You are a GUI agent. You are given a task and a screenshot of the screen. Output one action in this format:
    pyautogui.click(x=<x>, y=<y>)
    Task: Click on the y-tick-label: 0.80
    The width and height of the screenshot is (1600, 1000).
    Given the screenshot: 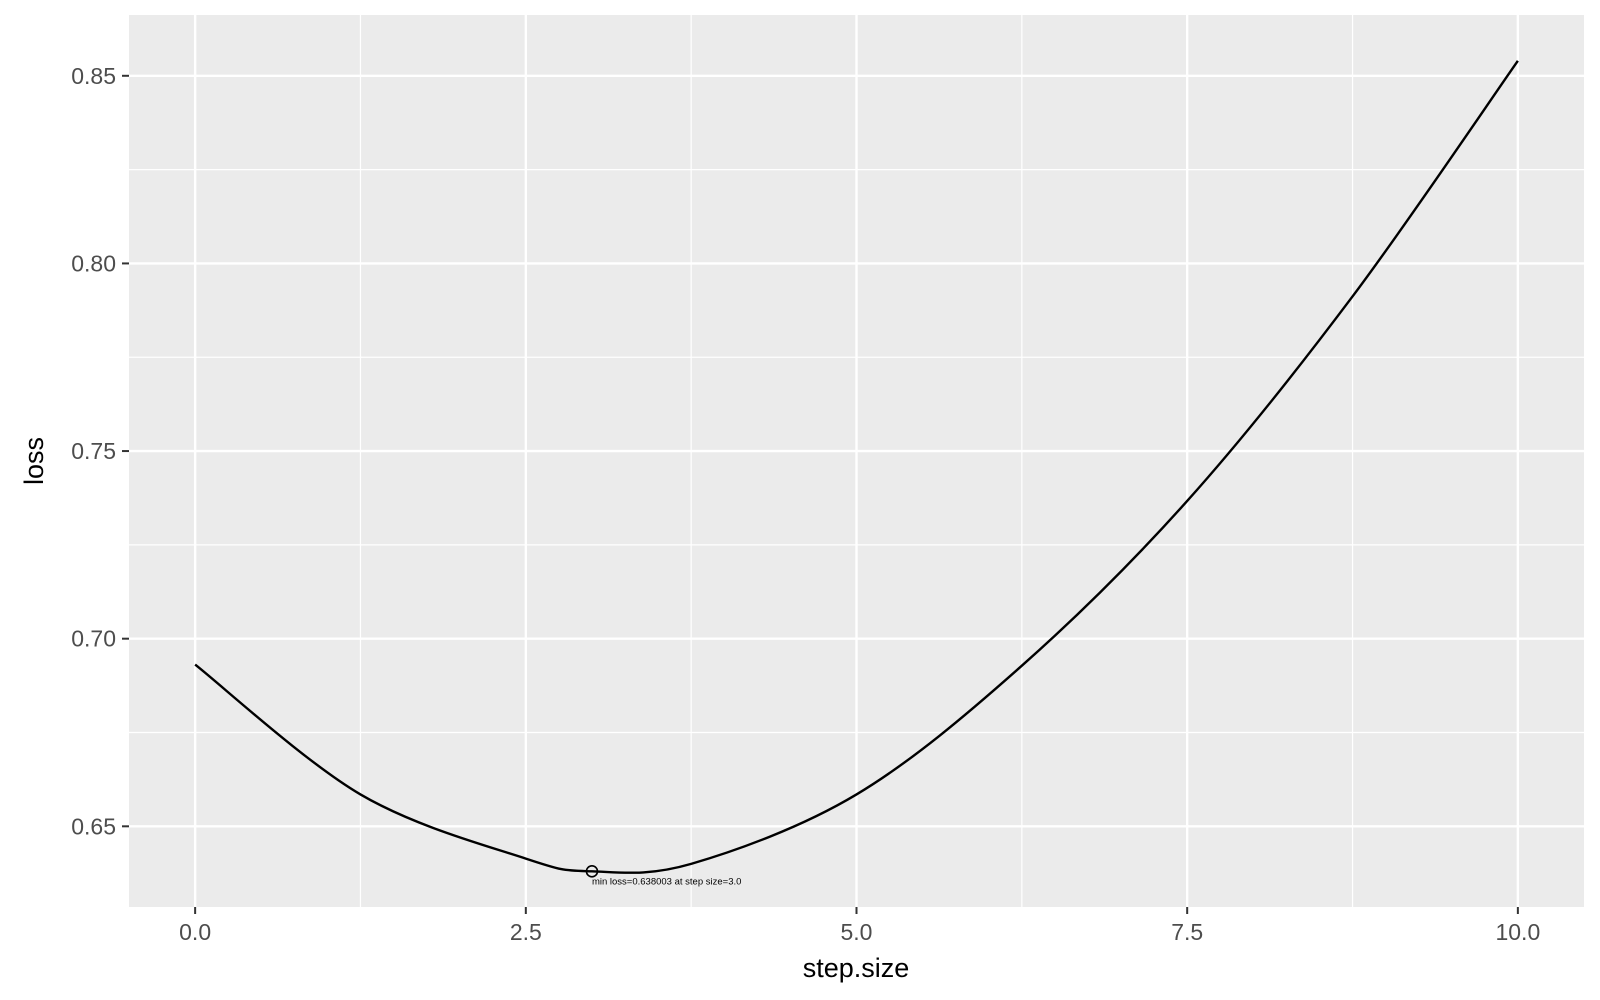 What is the action you would take?
    pyautogui.click(x=93, y=263)
    